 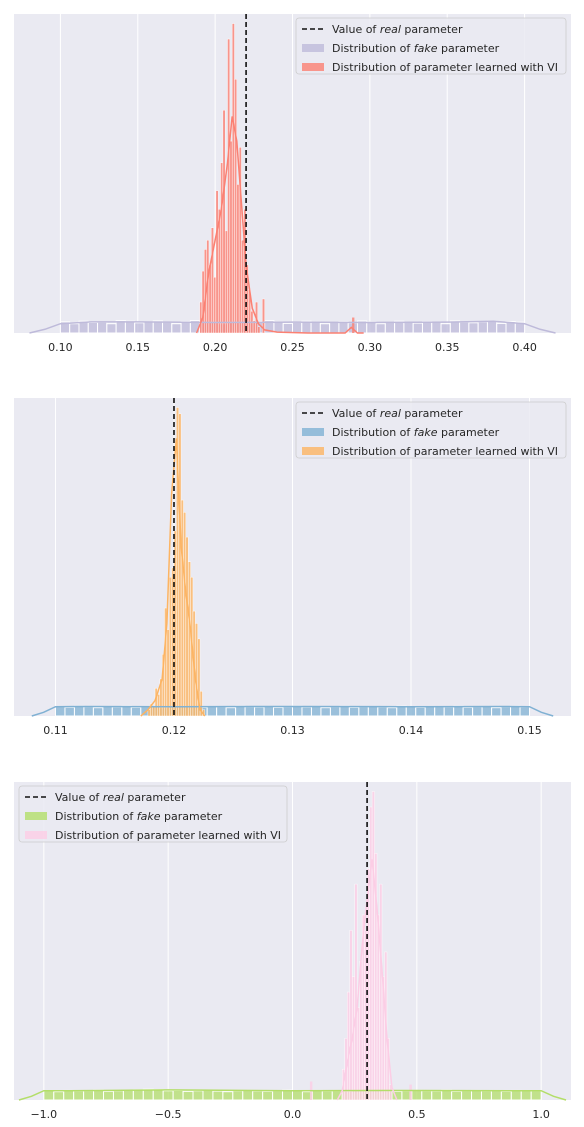 I want to click on x-tick-label: 0.13, so click(x=292, y=730).